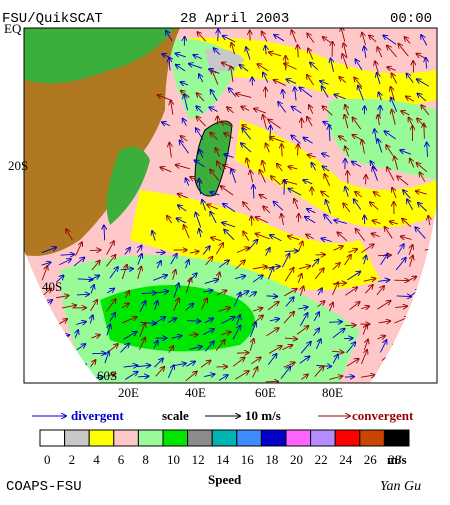 This screenshot has width=450, height=505. What do you see at coordinates (346, 459) in the screenshot?
I see `colorbar-tick: 24` at bounding box center [346, 459].